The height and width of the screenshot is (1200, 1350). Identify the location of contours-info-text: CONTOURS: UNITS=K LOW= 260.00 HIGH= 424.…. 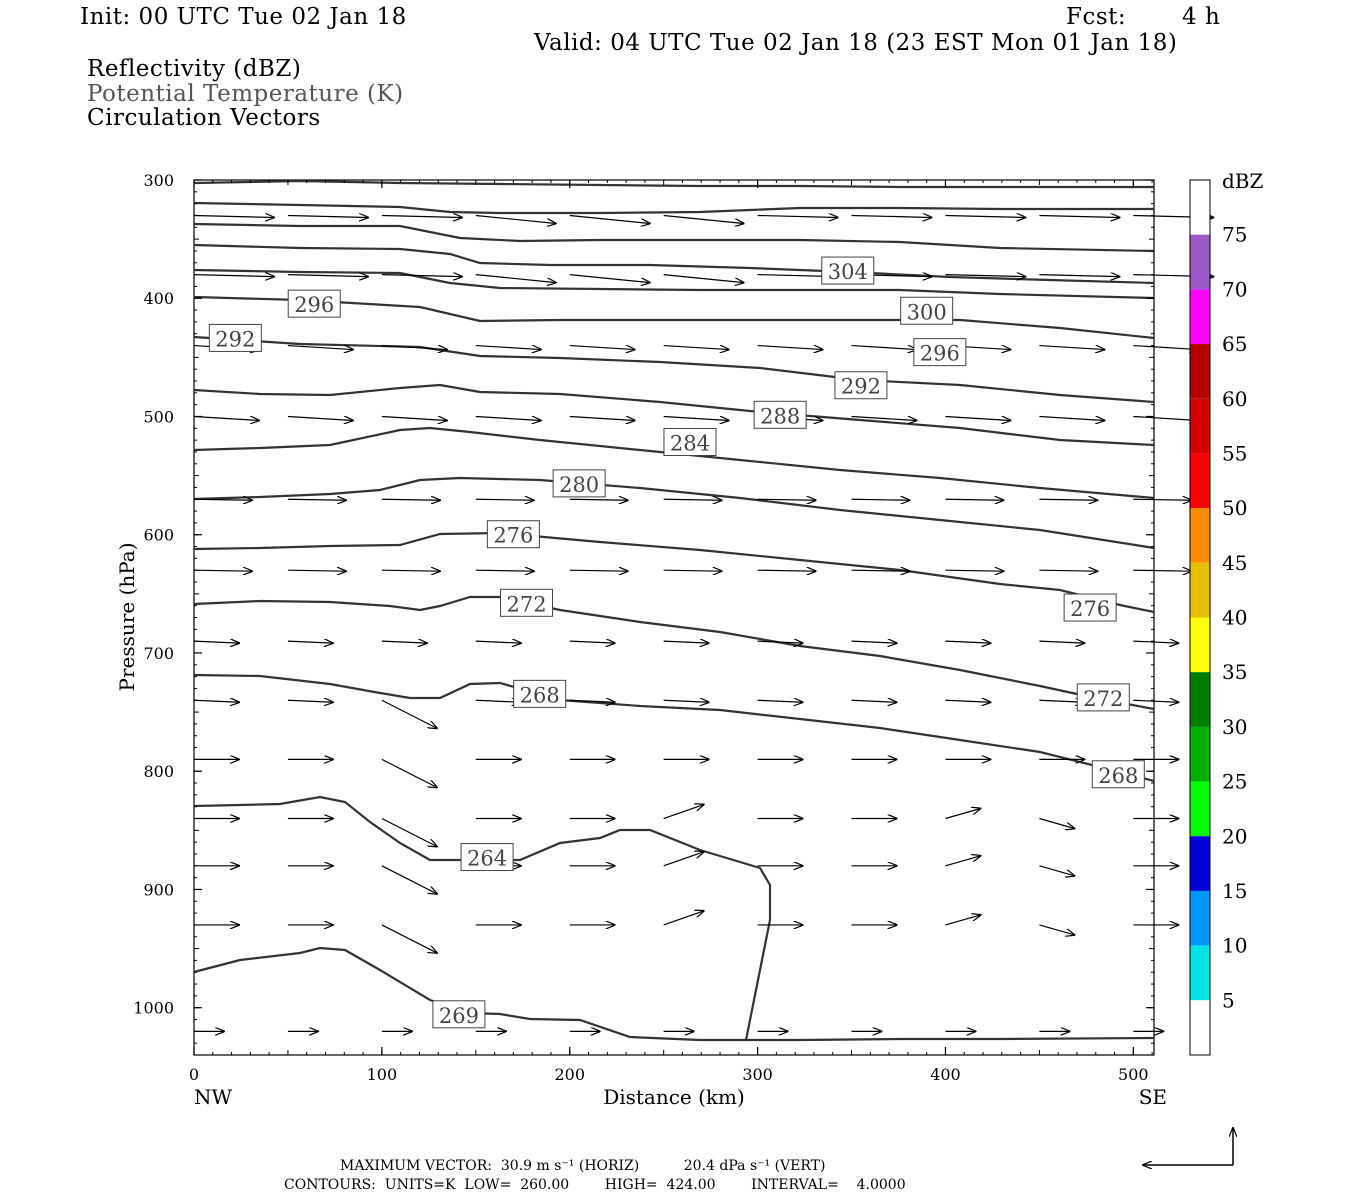
(595, 1185).